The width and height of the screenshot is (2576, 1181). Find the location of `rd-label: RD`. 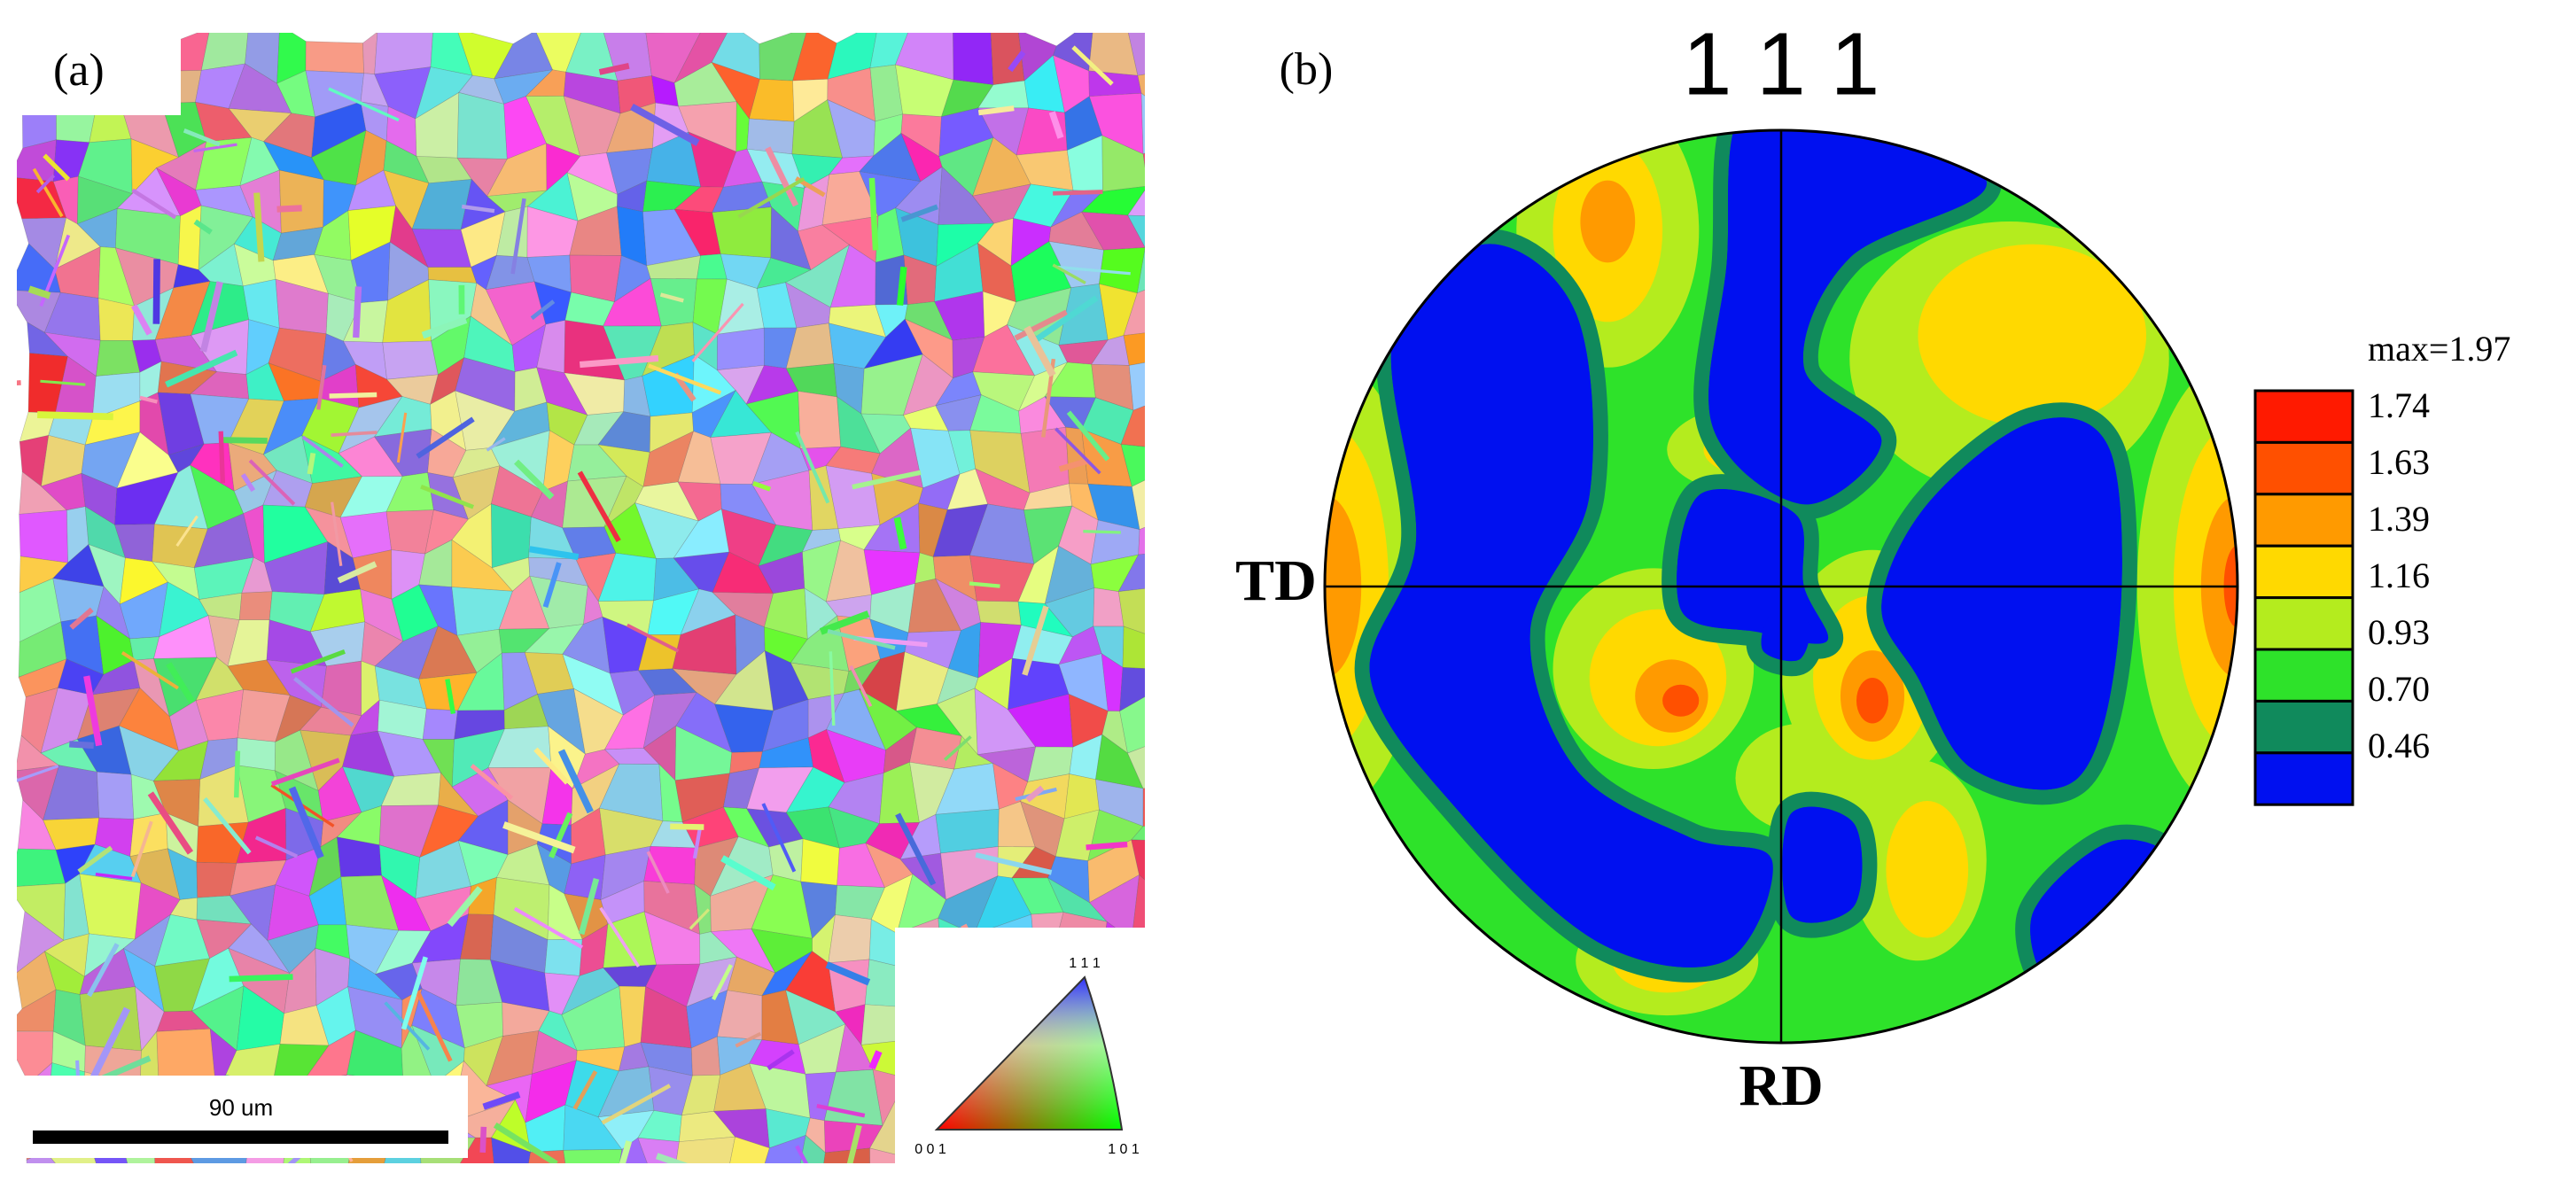

rd-label: RD is located at coordinates (1781, 1085).